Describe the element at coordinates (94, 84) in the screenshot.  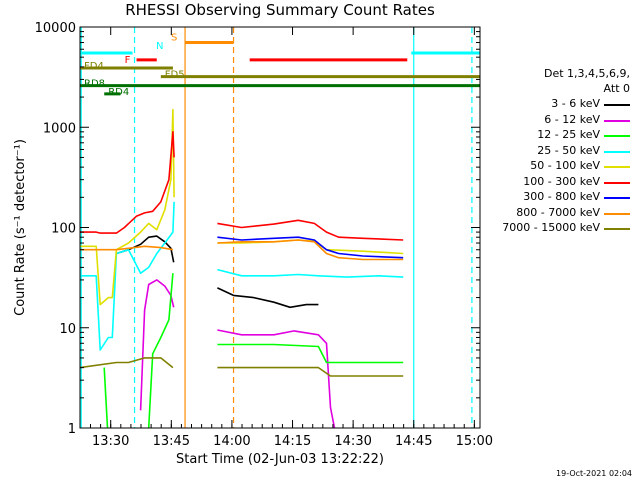
I see `state-bar-label-rd8: RD8` at that location.